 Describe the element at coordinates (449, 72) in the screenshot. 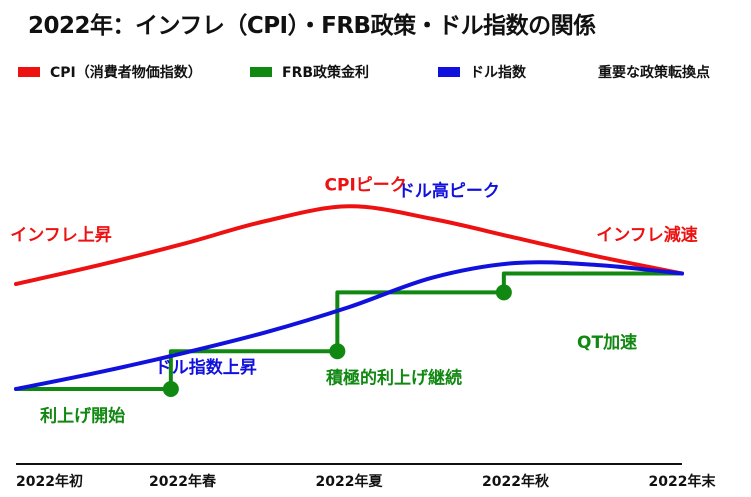

I see `legend-swatch-dollar-index` at that location.